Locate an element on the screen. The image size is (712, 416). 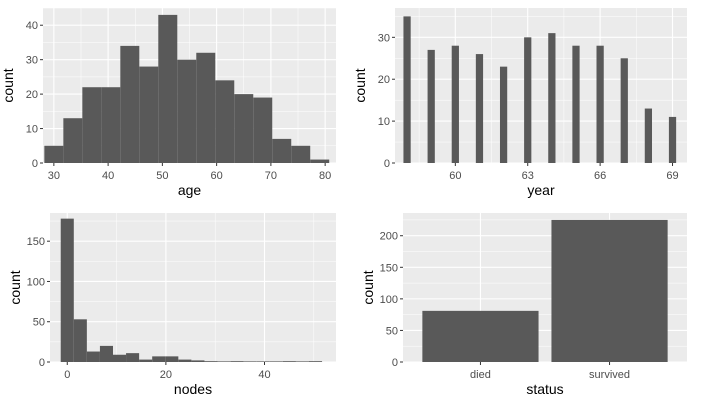
x-tick-label: survived is located at coordinates (609, 375).